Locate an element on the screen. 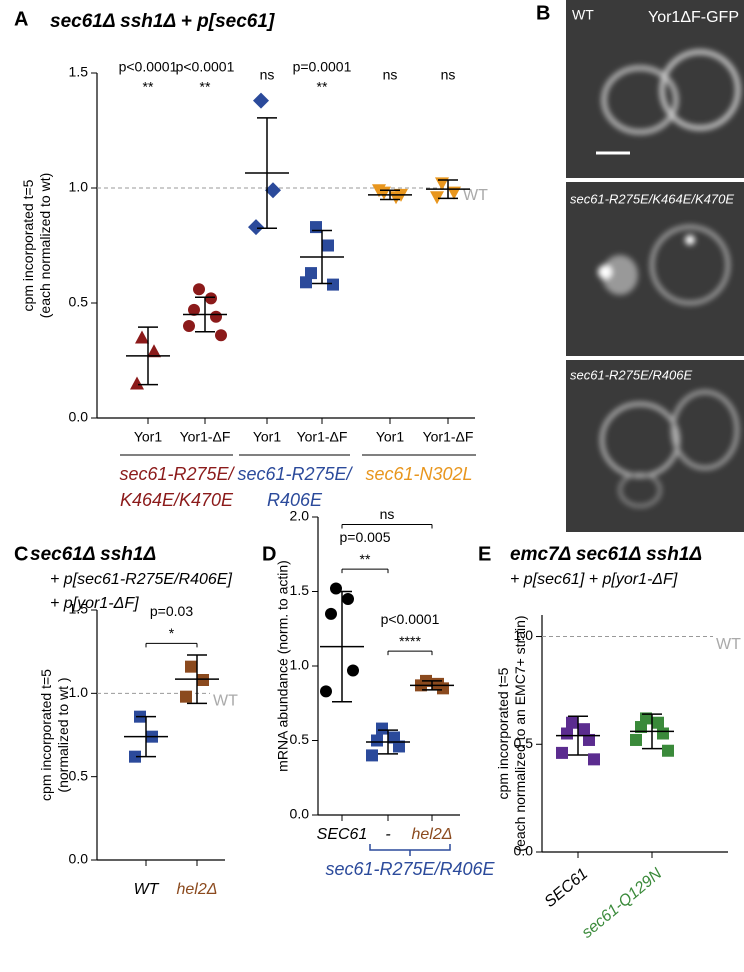 Image resolution: width=744 pixels, height=972 pixels. comparison-label: **** is located at coordinates (410, 641).